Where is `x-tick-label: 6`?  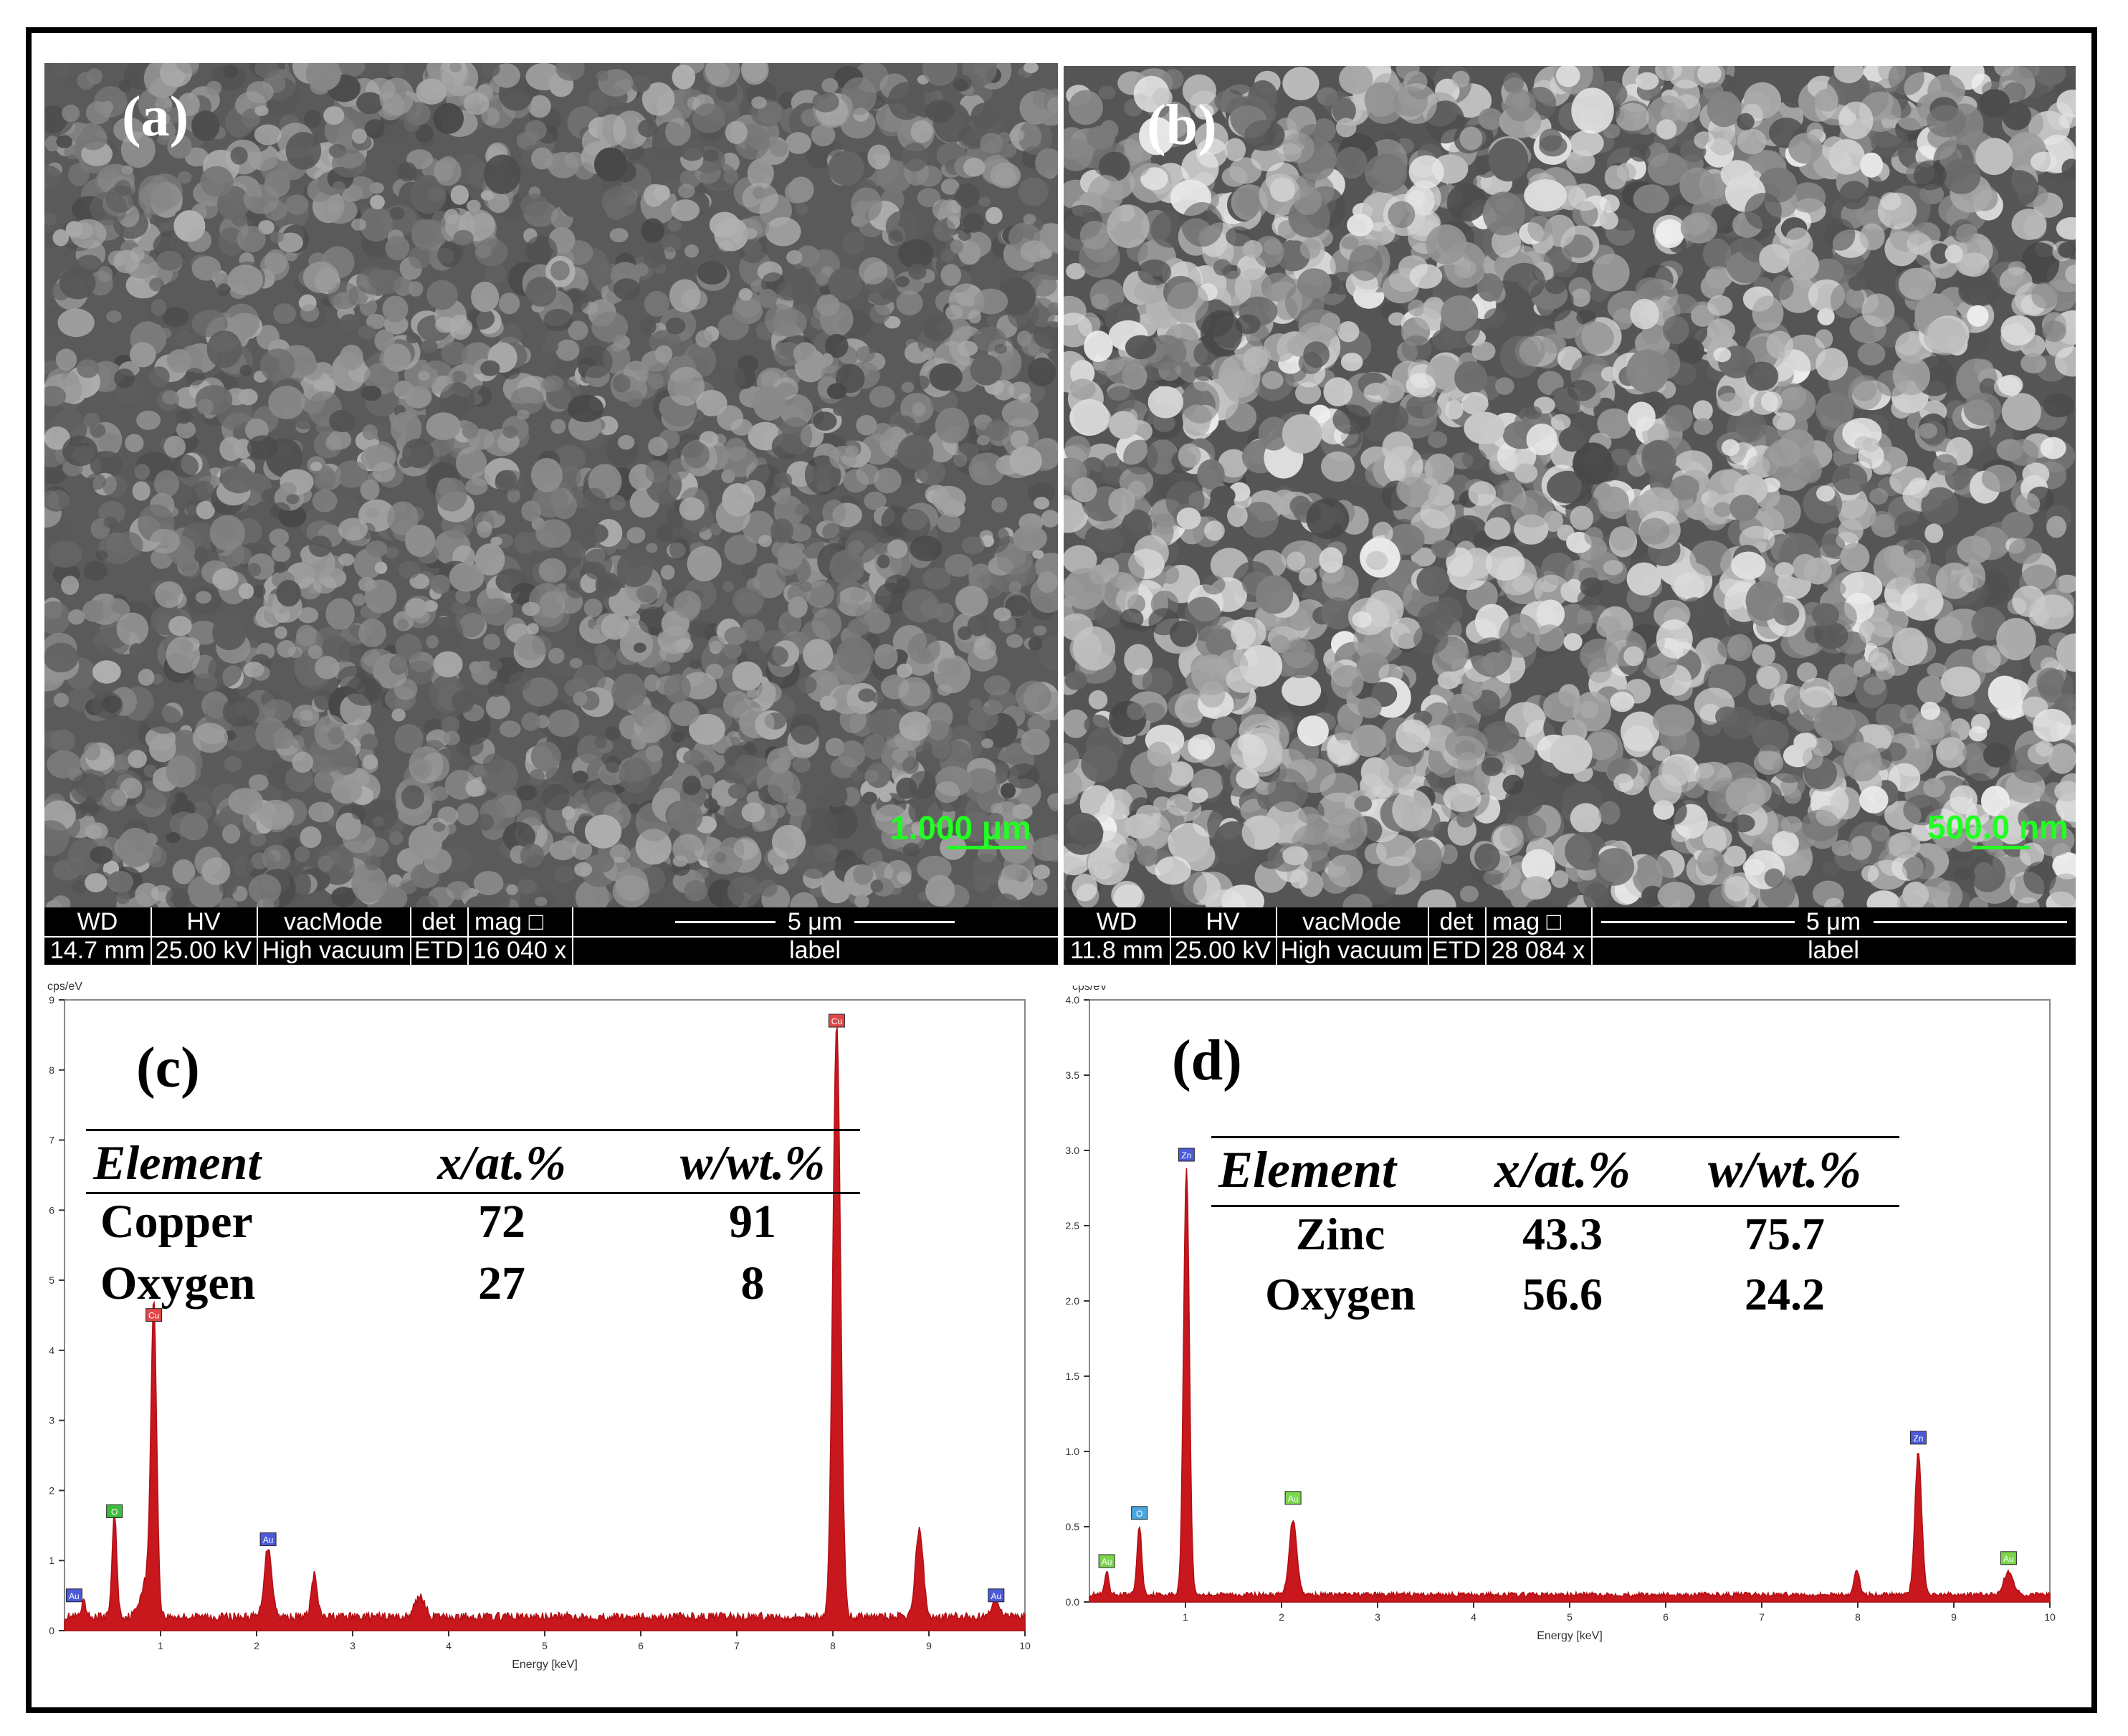 x-tick-label: 6 is located at coordinates (1666, 1617).